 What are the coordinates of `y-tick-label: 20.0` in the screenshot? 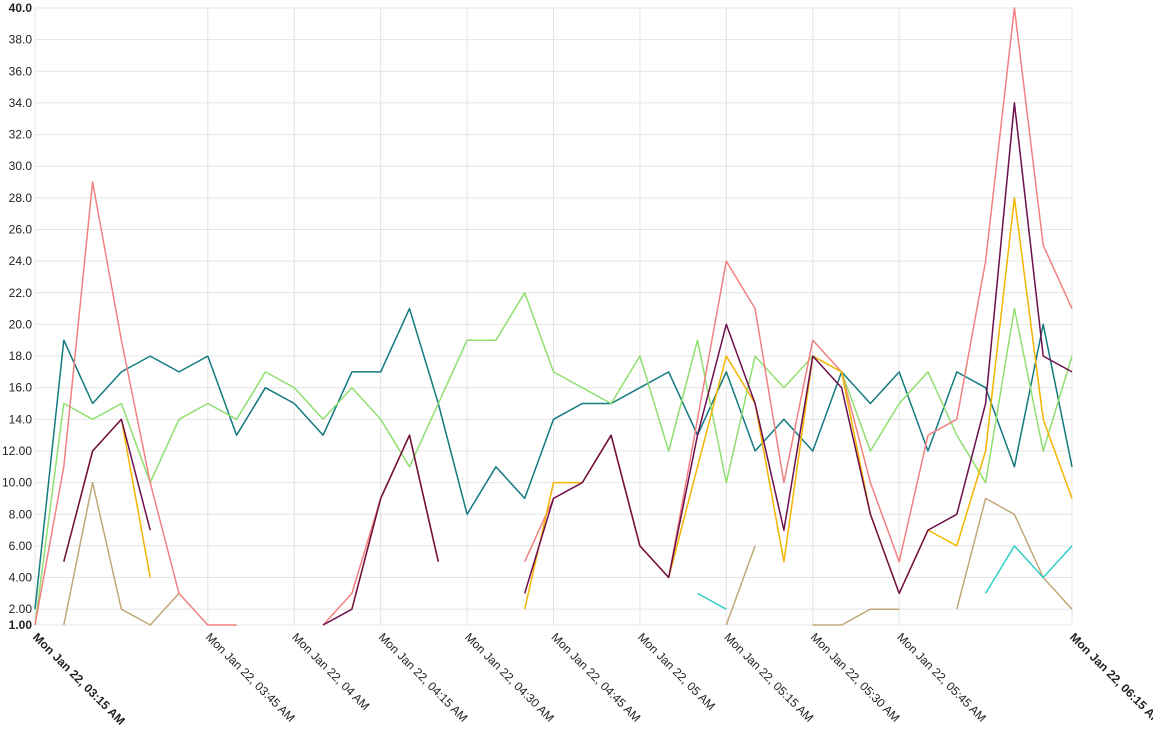 It's located at (21, 324).